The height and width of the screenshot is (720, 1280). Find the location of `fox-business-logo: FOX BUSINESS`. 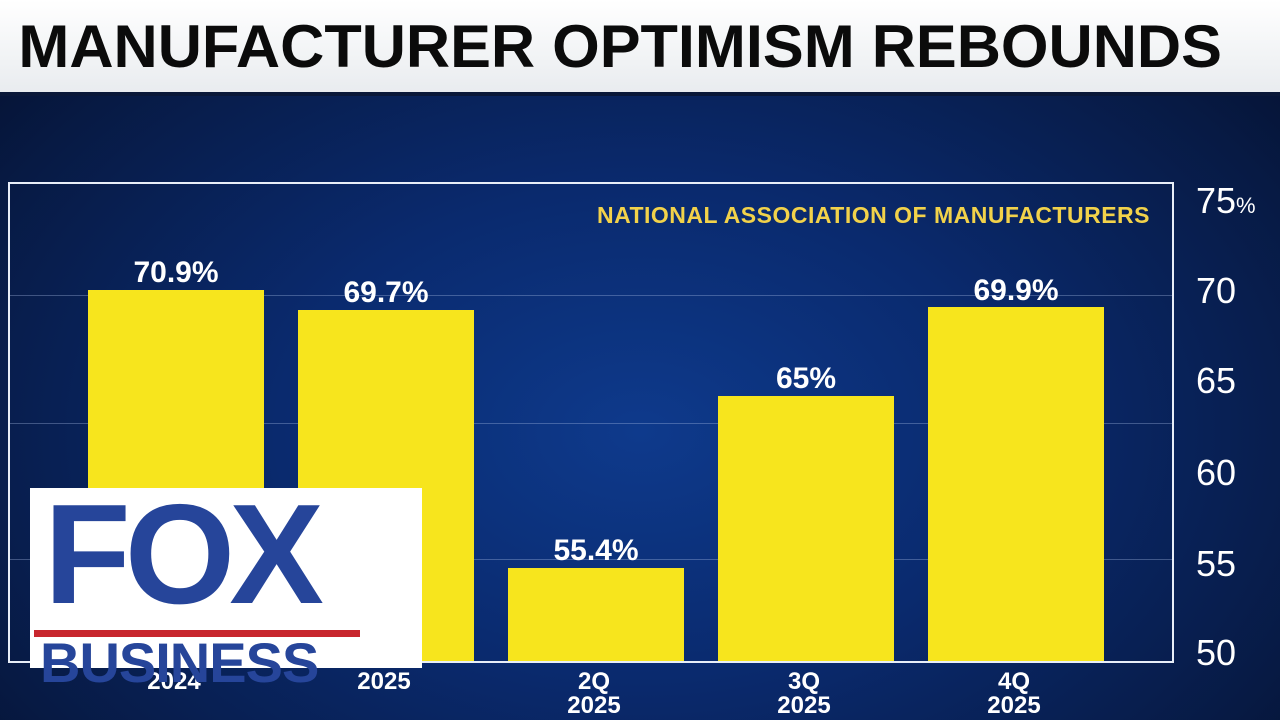

fox-business-logo: FOX BUSINESS is located at coordinates (226, 584).